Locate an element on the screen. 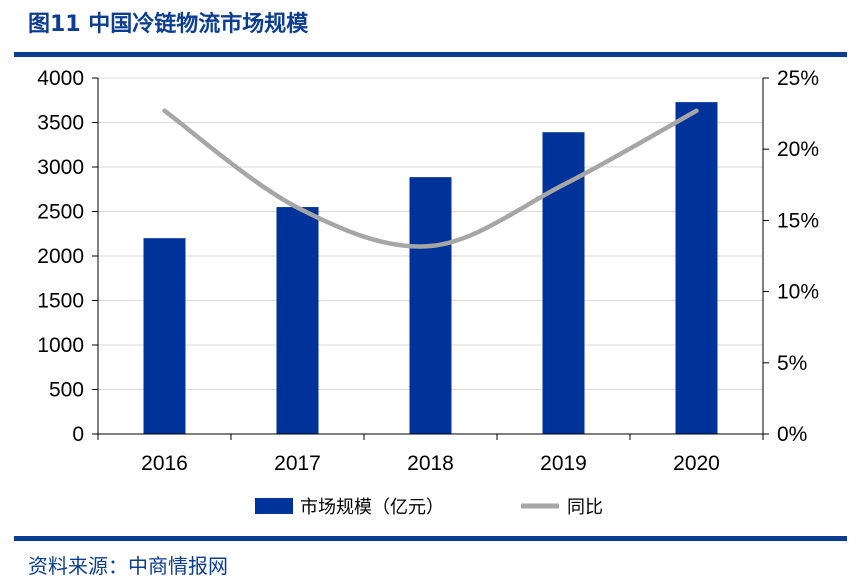 This screenshot has height=585, width=861. x-axis-label-2018: 2018 is located at coordinates (430, 463).